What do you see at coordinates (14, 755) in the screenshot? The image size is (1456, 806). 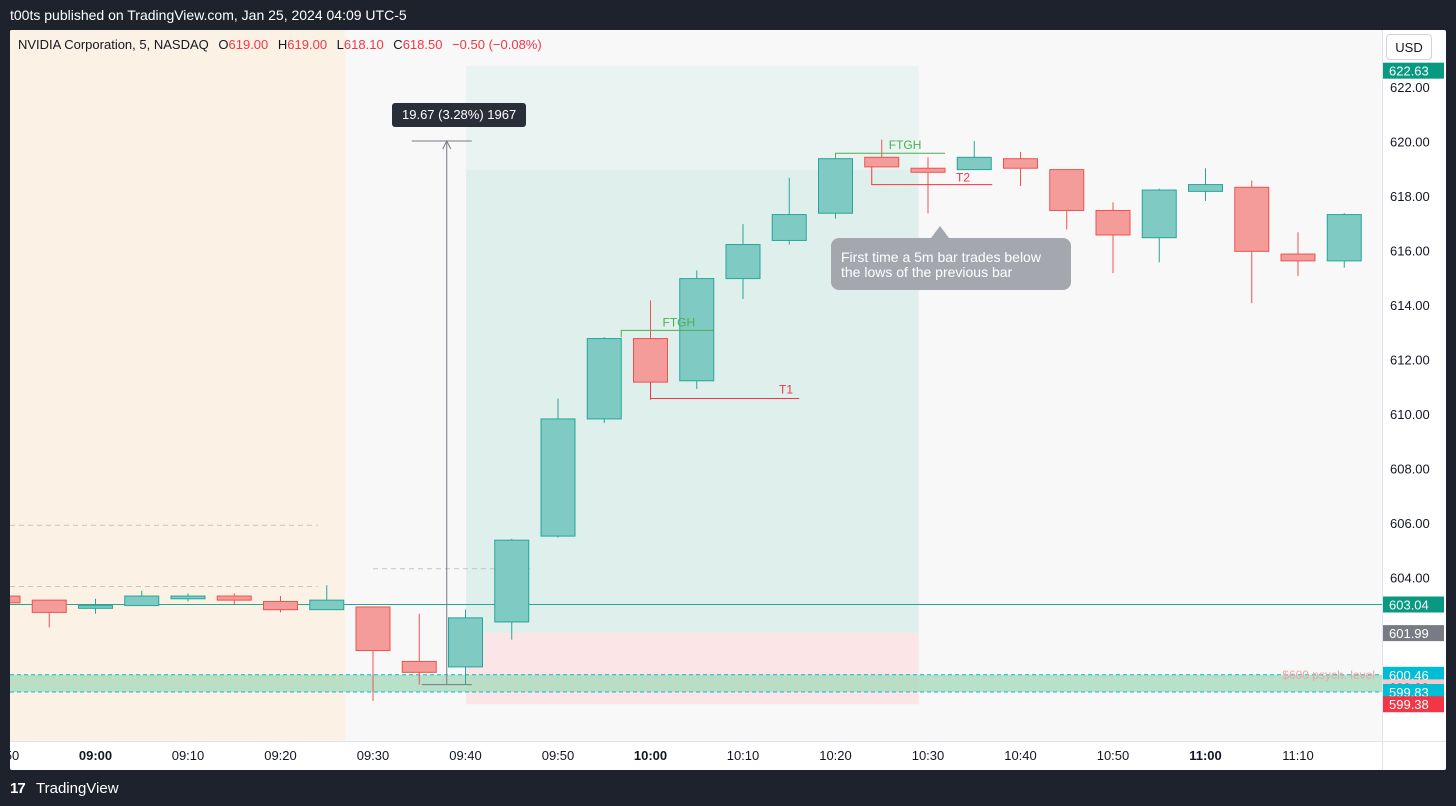 I see `x-tick-label: 08:50` at bounding box center [14, 755].